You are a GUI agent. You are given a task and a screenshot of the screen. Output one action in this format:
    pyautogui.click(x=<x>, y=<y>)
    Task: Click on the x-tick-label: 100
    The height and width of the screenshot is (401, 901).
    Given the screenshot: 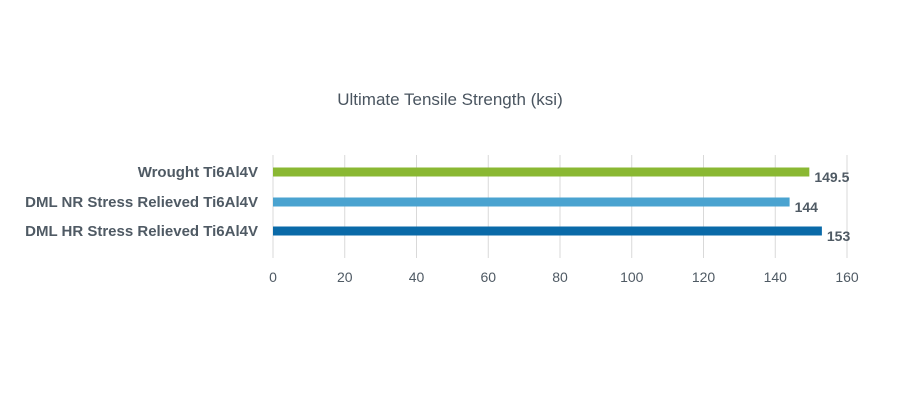 What is the action you would take?
    pyautogui.click(x=632, y=277)
    